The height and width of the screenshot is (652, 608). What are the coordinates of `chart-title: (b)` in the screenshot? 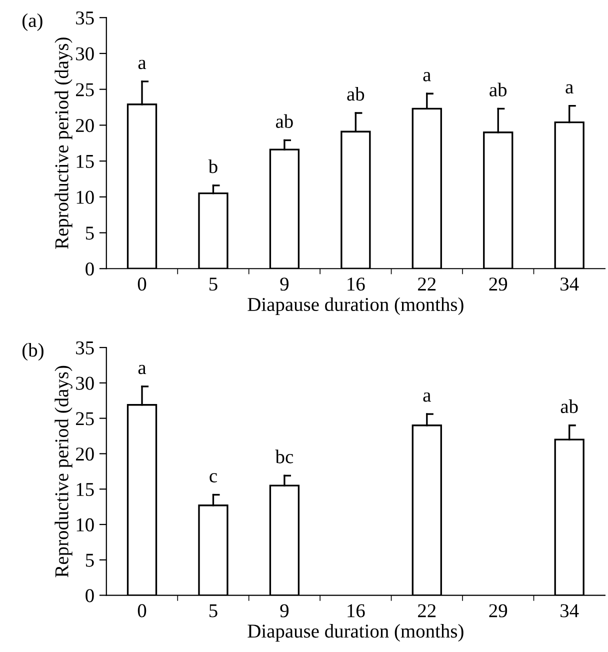 It's located at (33, 352).